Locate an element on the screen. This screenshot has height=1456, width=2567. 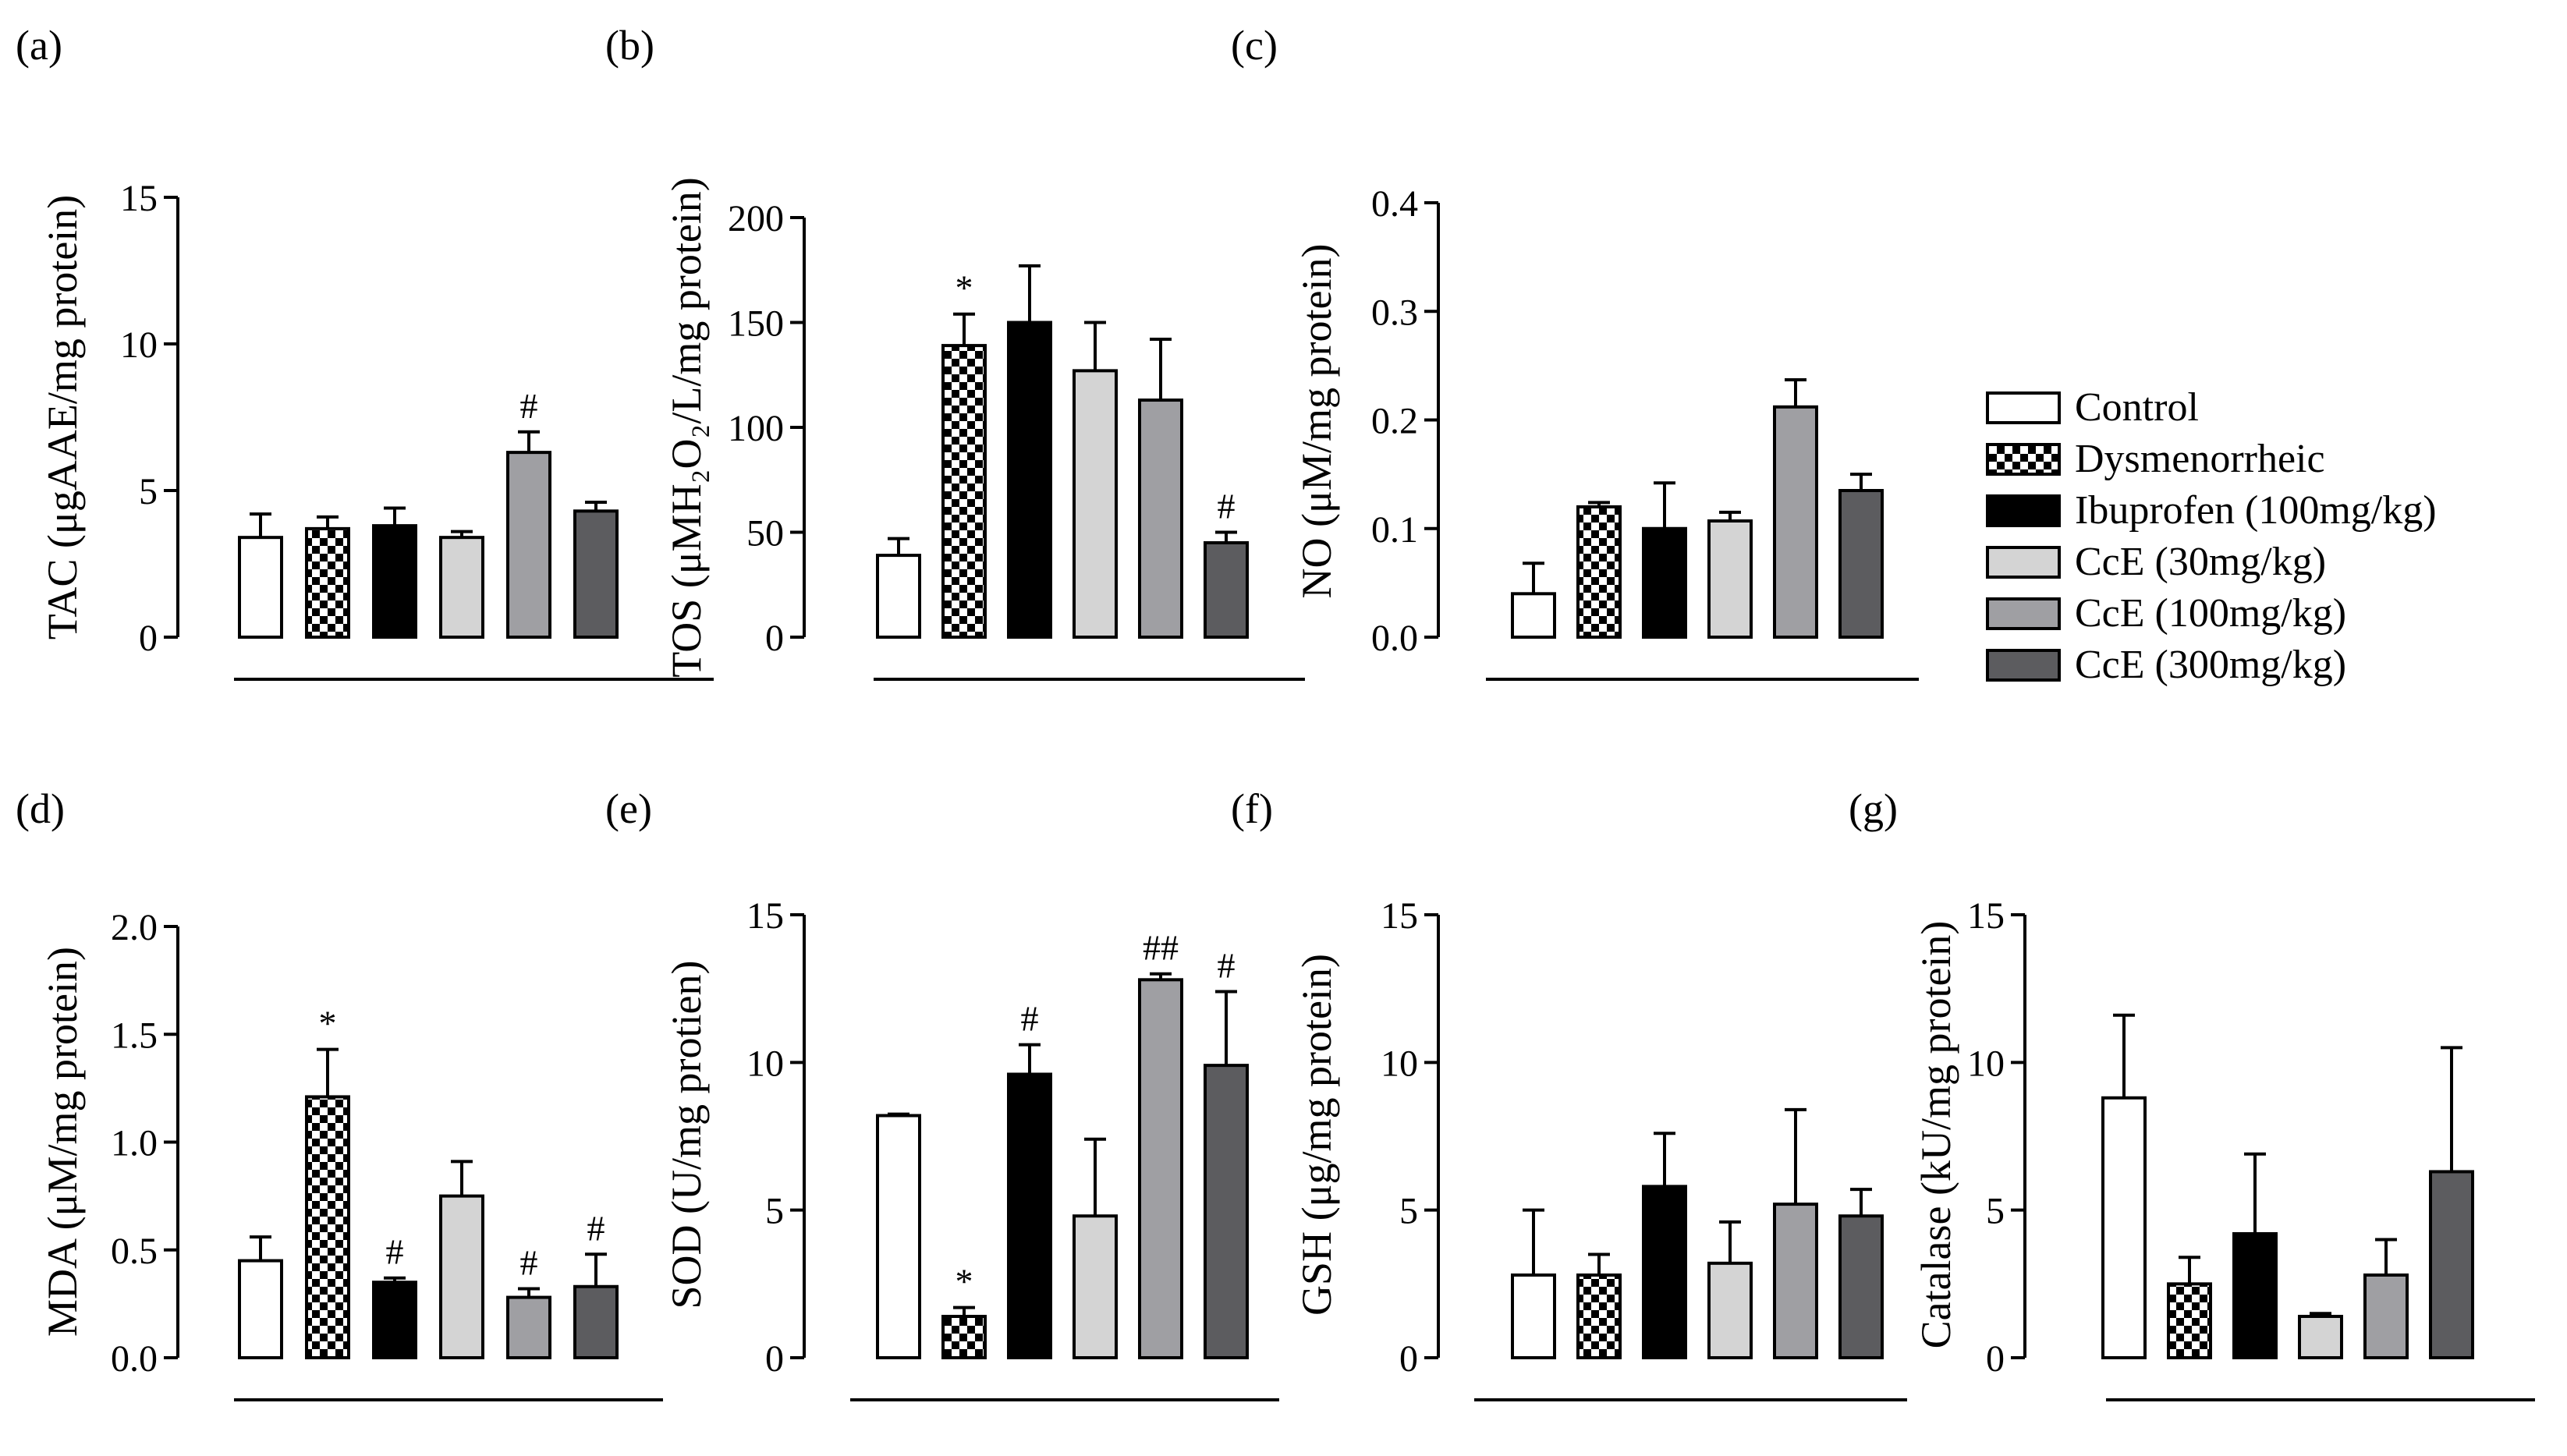
y-tick-label-g: 10 is located at coordinates (1986, 1064).